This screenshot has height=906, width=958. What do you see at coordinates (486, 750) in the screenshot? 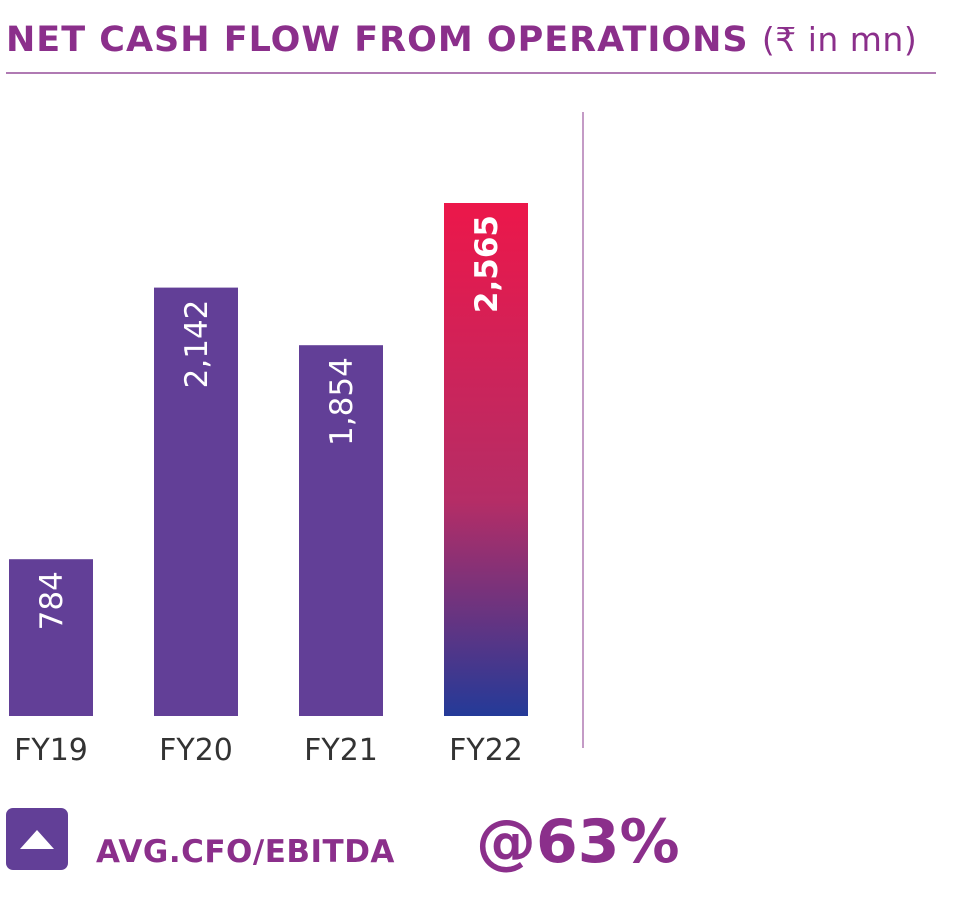
I see `x-tick-fy22: FY22` at bounding box center [486, 750].